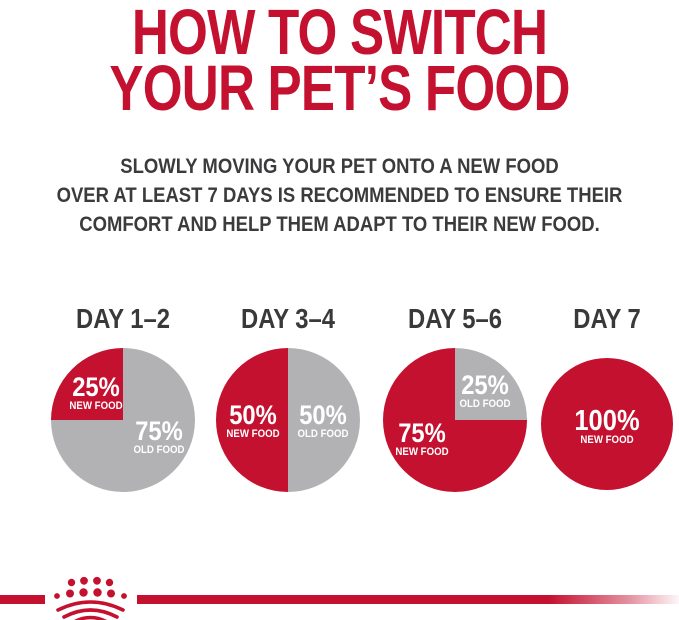 The width and height of the screenshot is (679, 620). I want to click on slice-label-new-food: 100% NEW FOOD, so click(607, 425).